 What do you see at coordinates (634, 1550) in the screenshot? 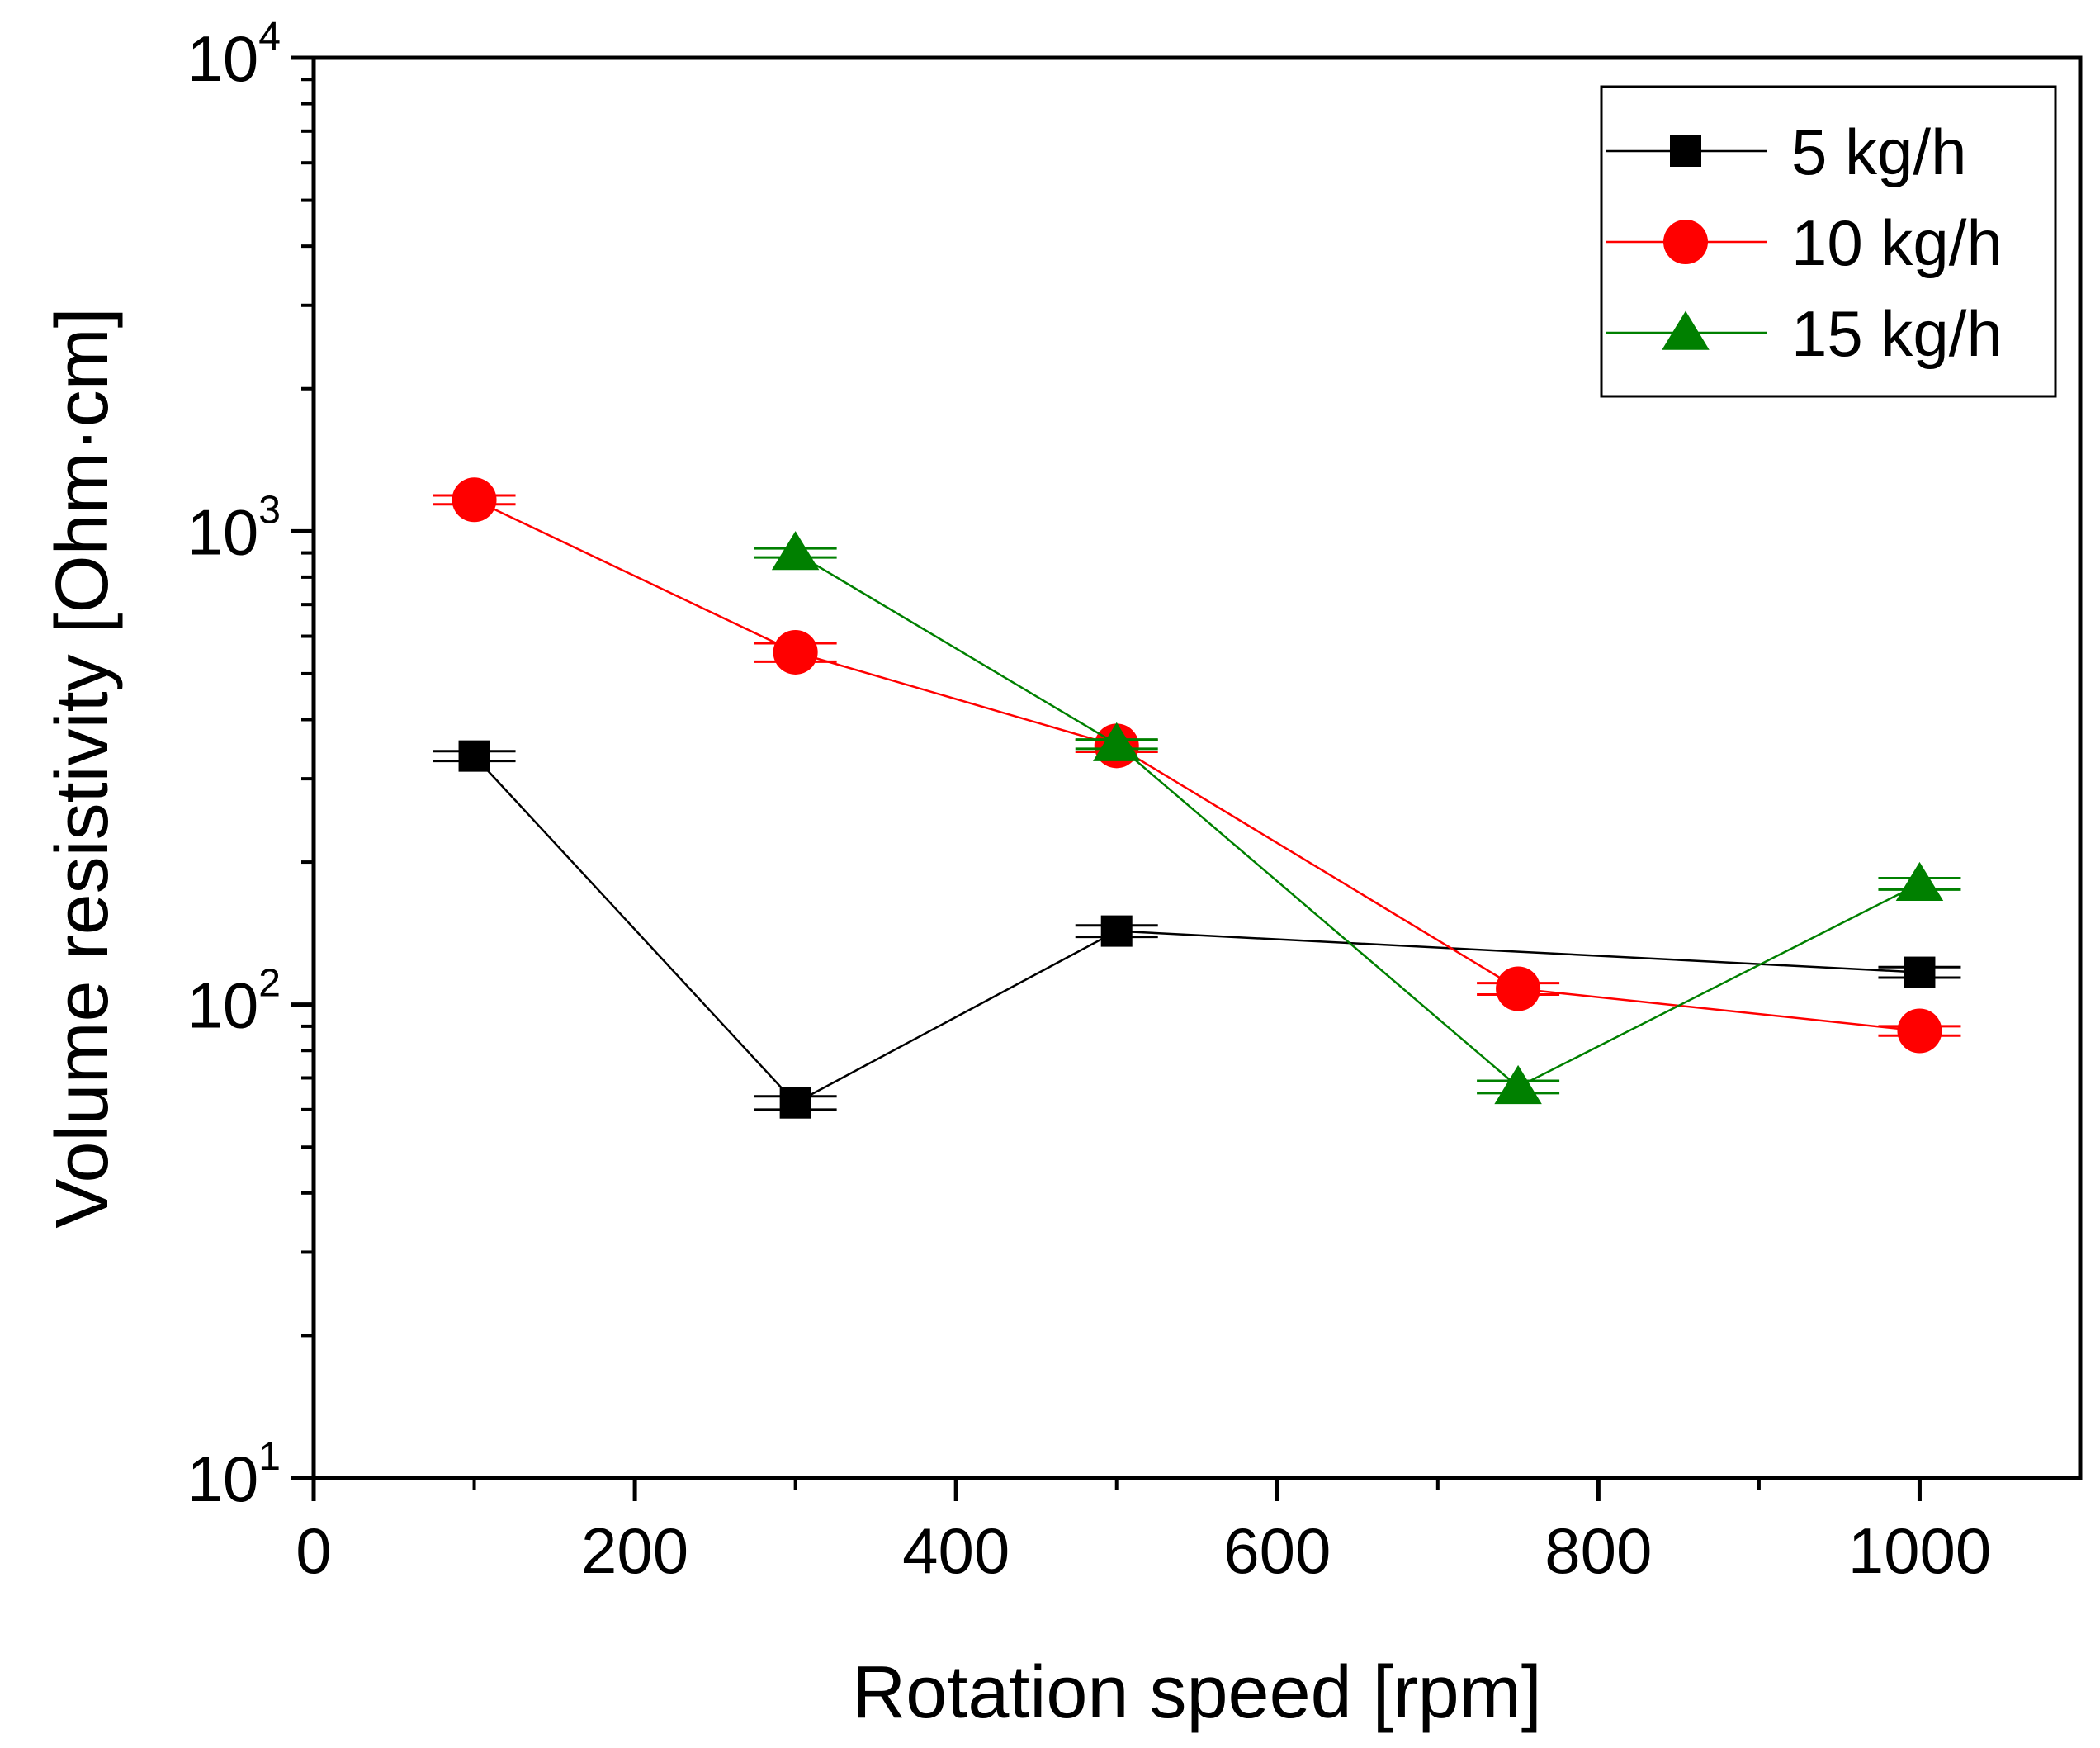
I see `x-tick-label: 200` at bounding box center [634, 1550].